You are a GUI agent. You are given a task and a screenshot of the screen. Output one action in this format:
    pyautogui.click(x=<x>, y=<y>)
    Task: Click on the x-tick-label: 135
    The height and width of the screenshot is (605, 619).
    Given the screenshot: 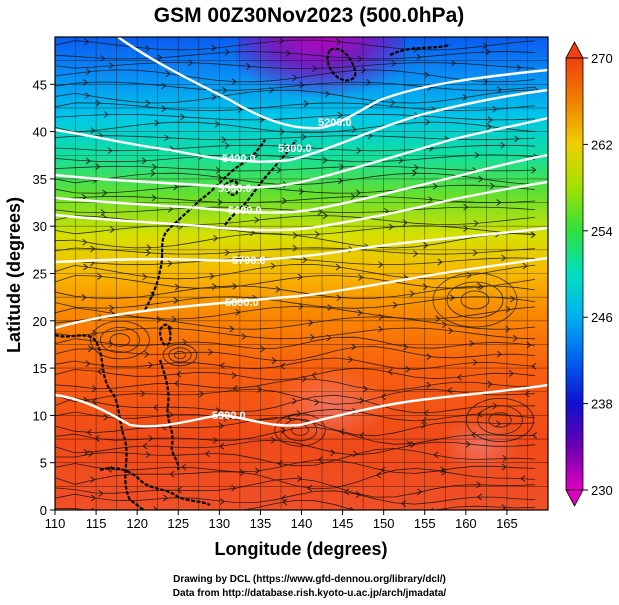 What is the action you would take?
    pyautogui.click(x=261, y=523)
    